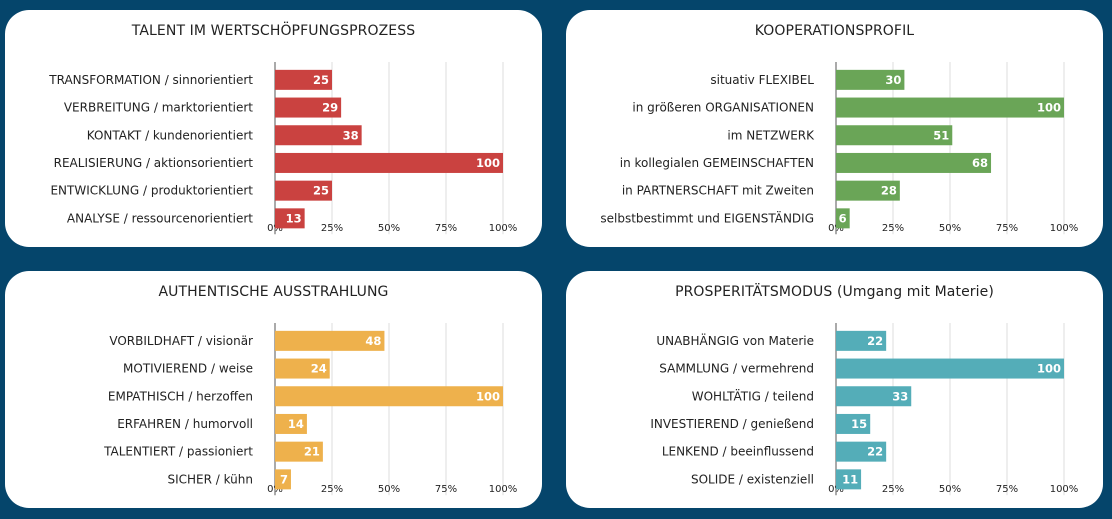  Describe the element at coordinates (351, 135) in the screenshot. I see `data-label: 38` at that location.